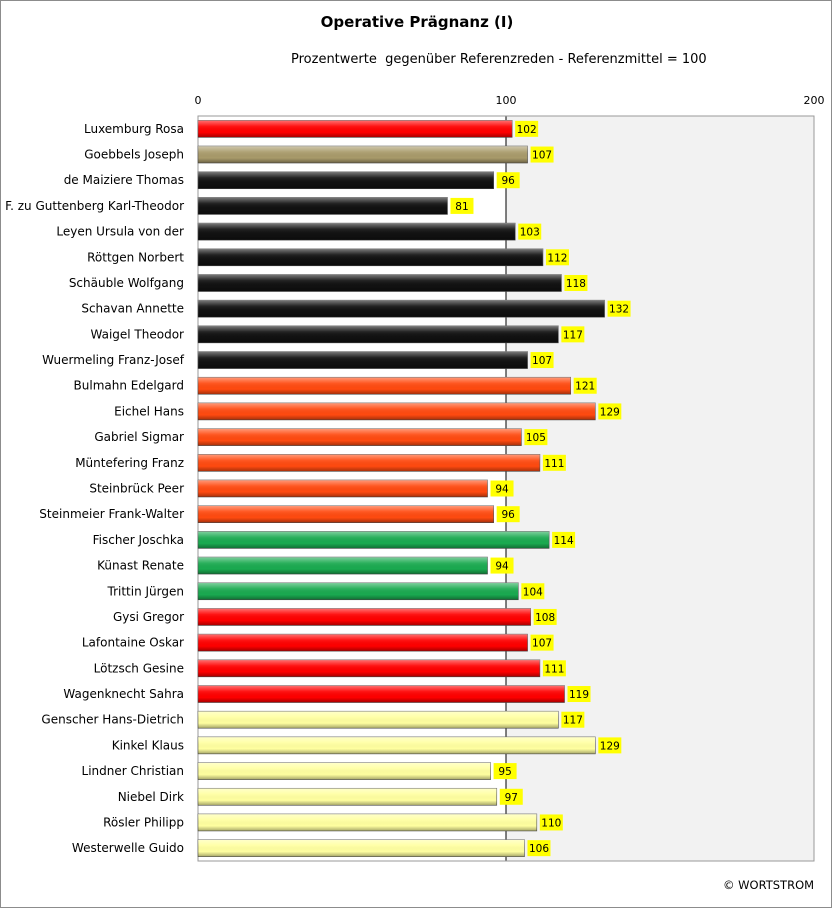  Describe the element at coordinates (94, 206) in the screenshot. I see `category-label: F. zu Guttenberg Karl-Theodor` at that location.